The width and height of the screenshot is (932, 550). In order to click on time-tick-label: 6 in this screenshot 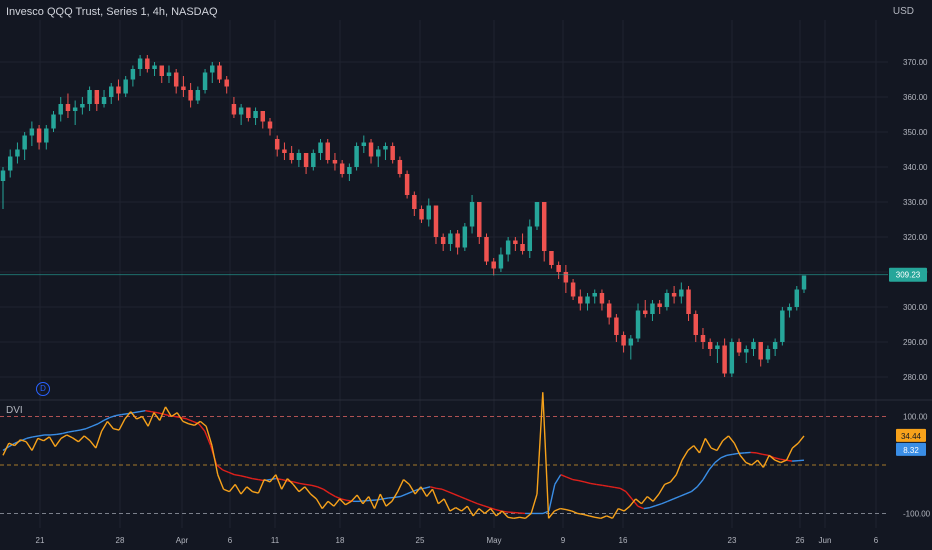, I will do `click(876, 540)`.